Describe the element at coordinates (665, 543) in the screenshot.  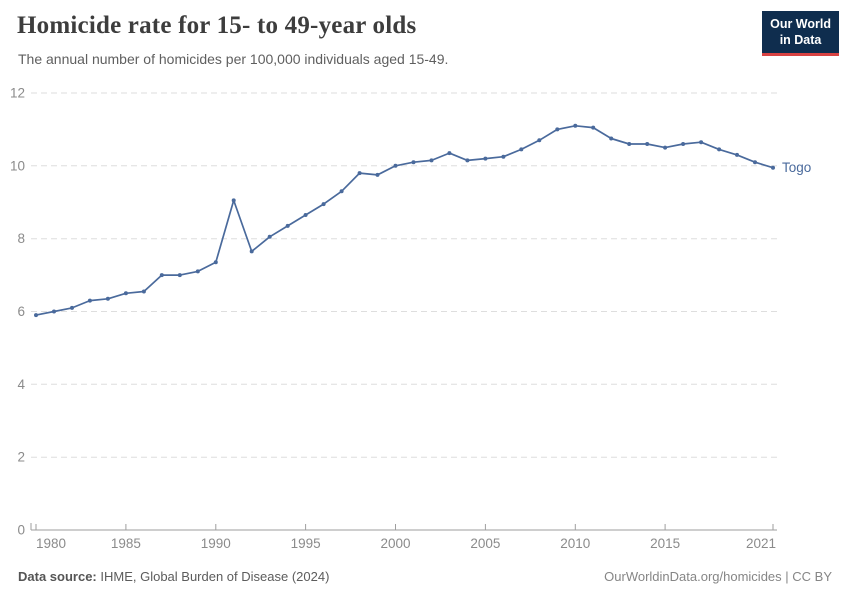
I see `x-tick-label: 2015` at that location.